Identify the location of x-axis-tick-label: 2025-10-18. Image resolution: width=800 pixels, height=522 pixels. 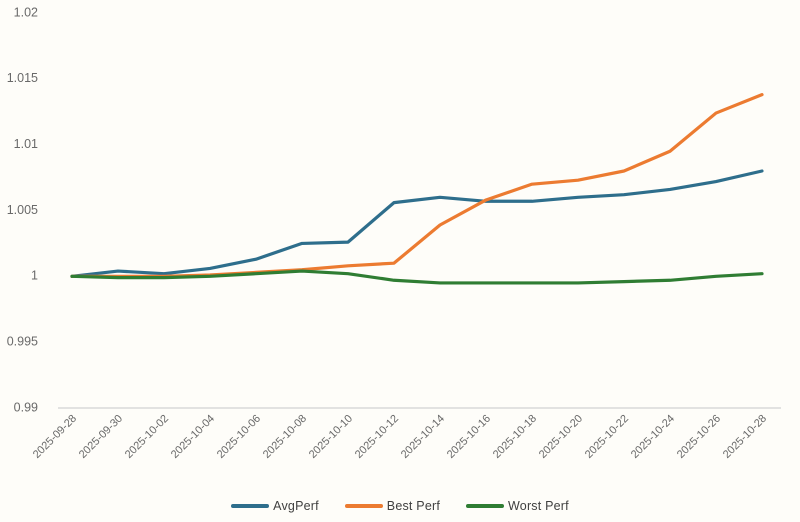
(515, 437).